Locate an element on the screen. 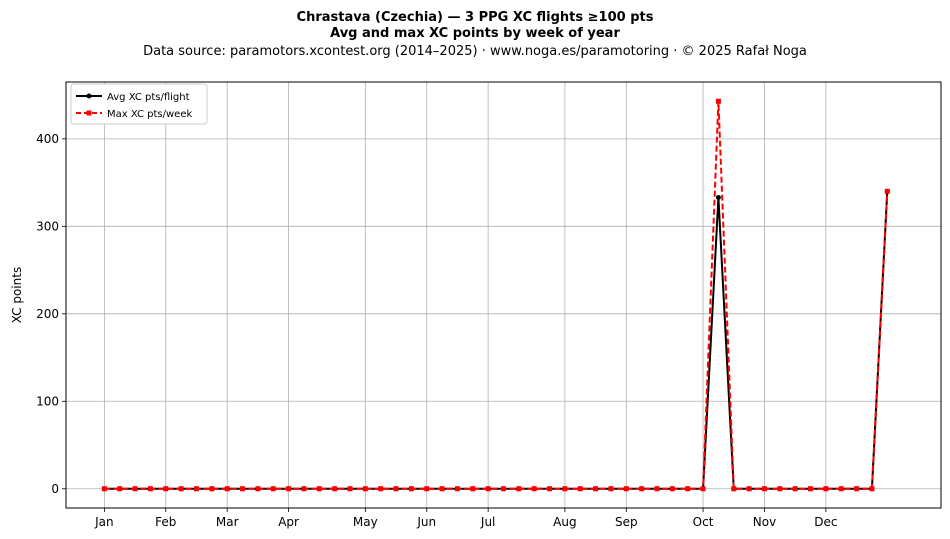 Image resolution: width=950 pixels, height=539 pixels. x-tick-label: Jun is located at coordinates (426, 522).